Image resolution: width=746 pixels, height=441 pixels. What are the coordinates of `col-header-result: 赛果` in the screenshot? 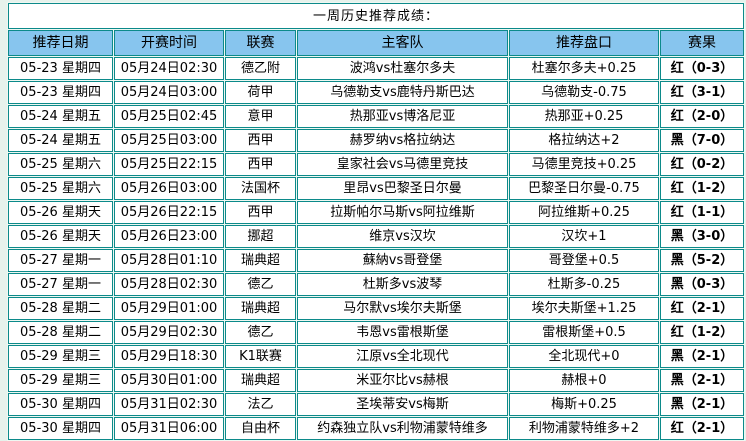 It's located at (702, 43).